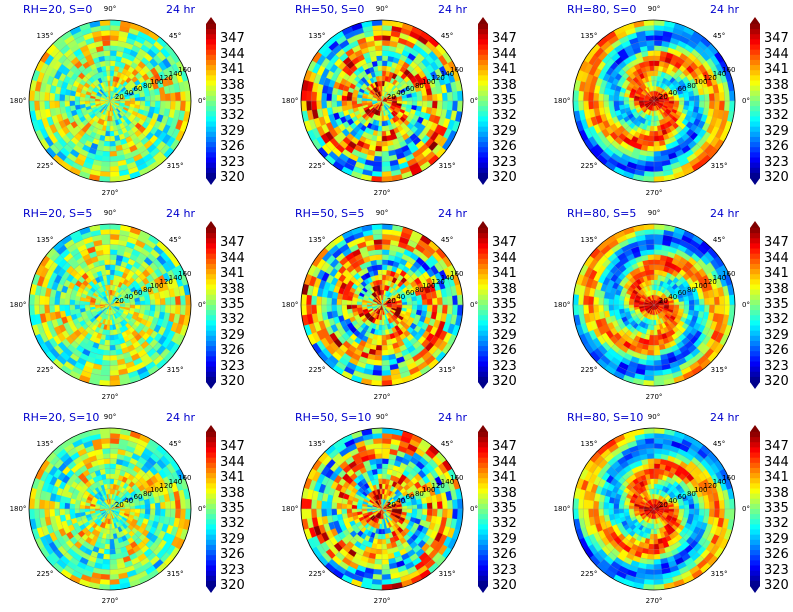  Describe the element at coordinates (382, 101) in the screenshot. I see `polar-outline` at that location.